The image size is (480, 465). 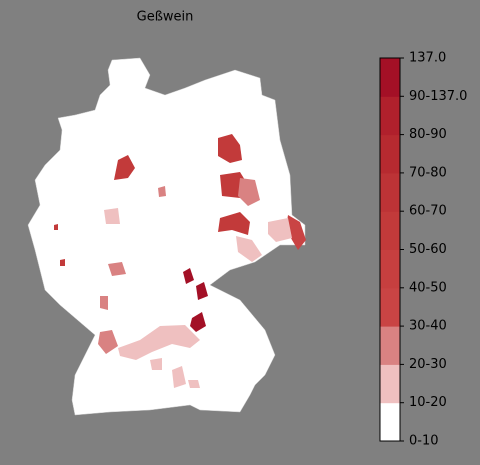 What do you see at coordinates (165, 17) in the screenshot?
I see `map-title: Geßwein` at bounding box center [165, 17].